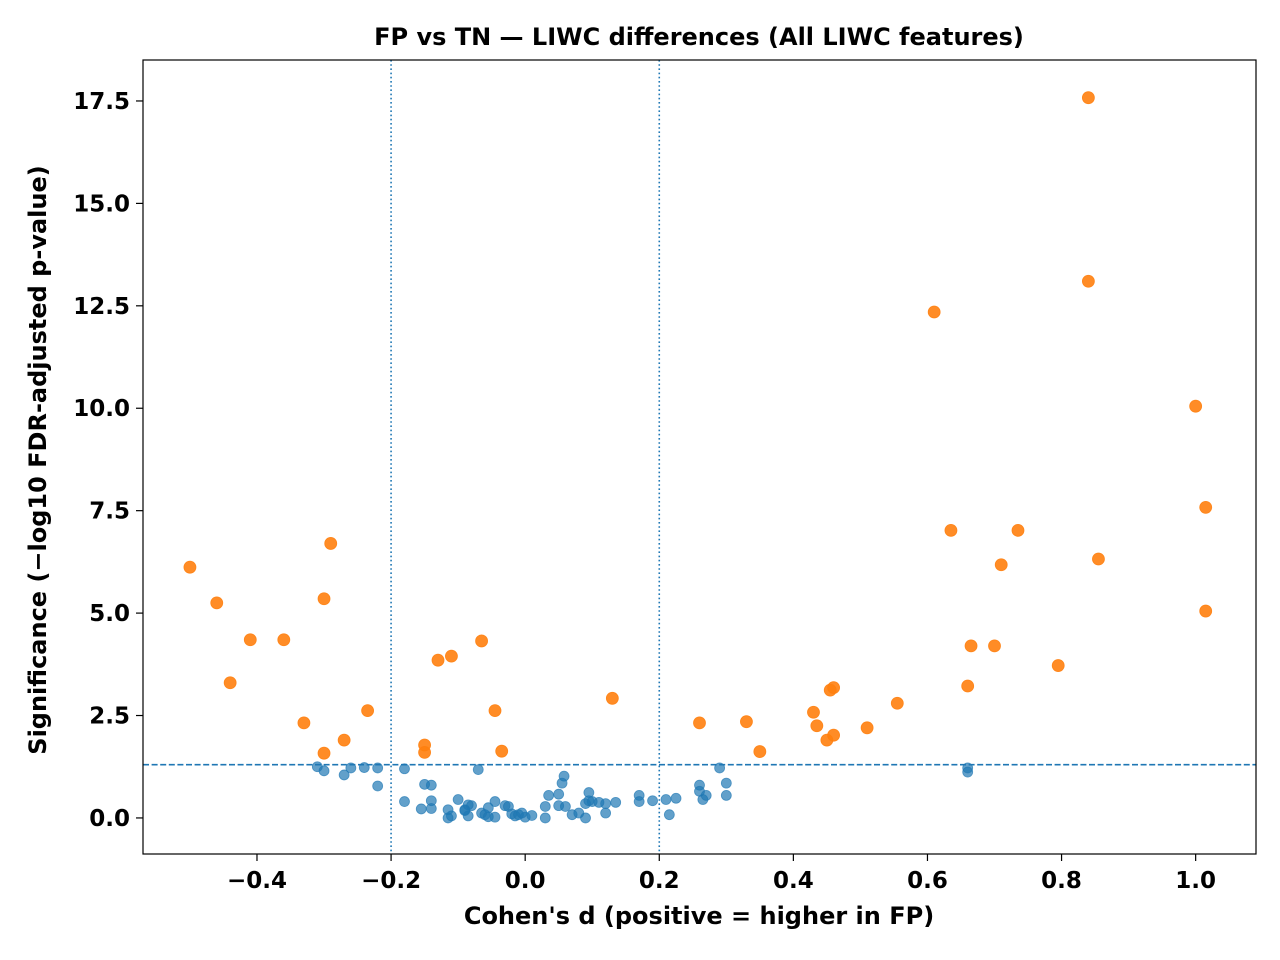 Image resolution: width=1280 pixels, height=960 pixels. I want to click on y-tick-label: 17.5, so click(101, 102).